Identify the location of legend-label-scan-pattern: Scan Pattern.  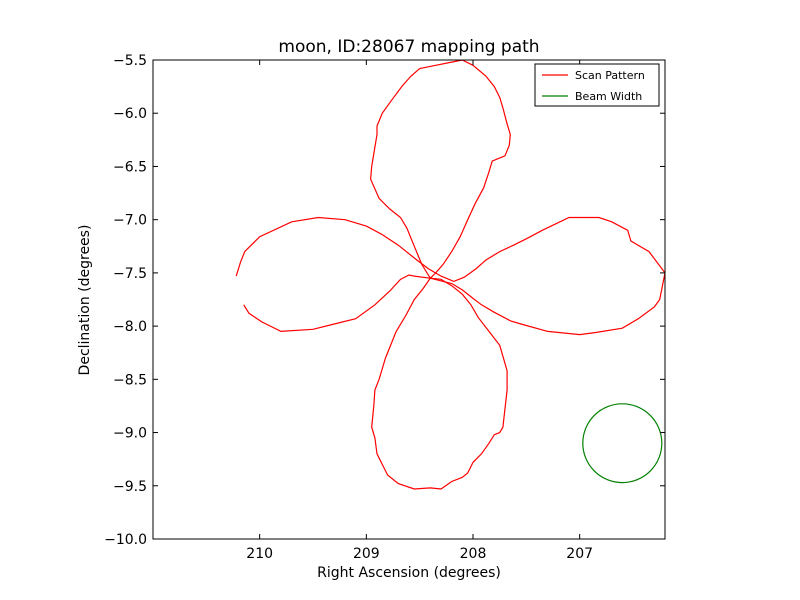
(610, 75).